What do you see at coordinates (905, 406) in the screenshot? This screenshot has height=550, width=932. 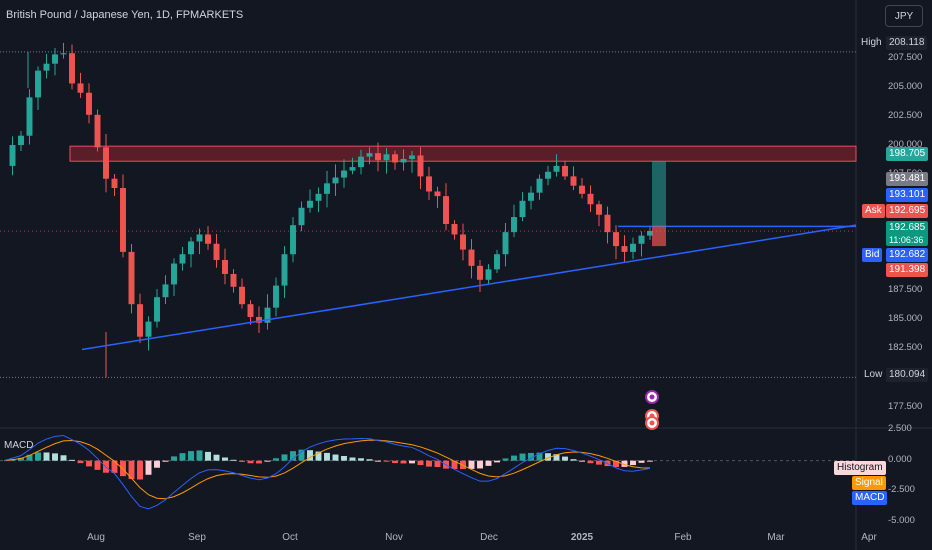 I see `price-axis-tick: 177.500` at bounding box center [905, 406].